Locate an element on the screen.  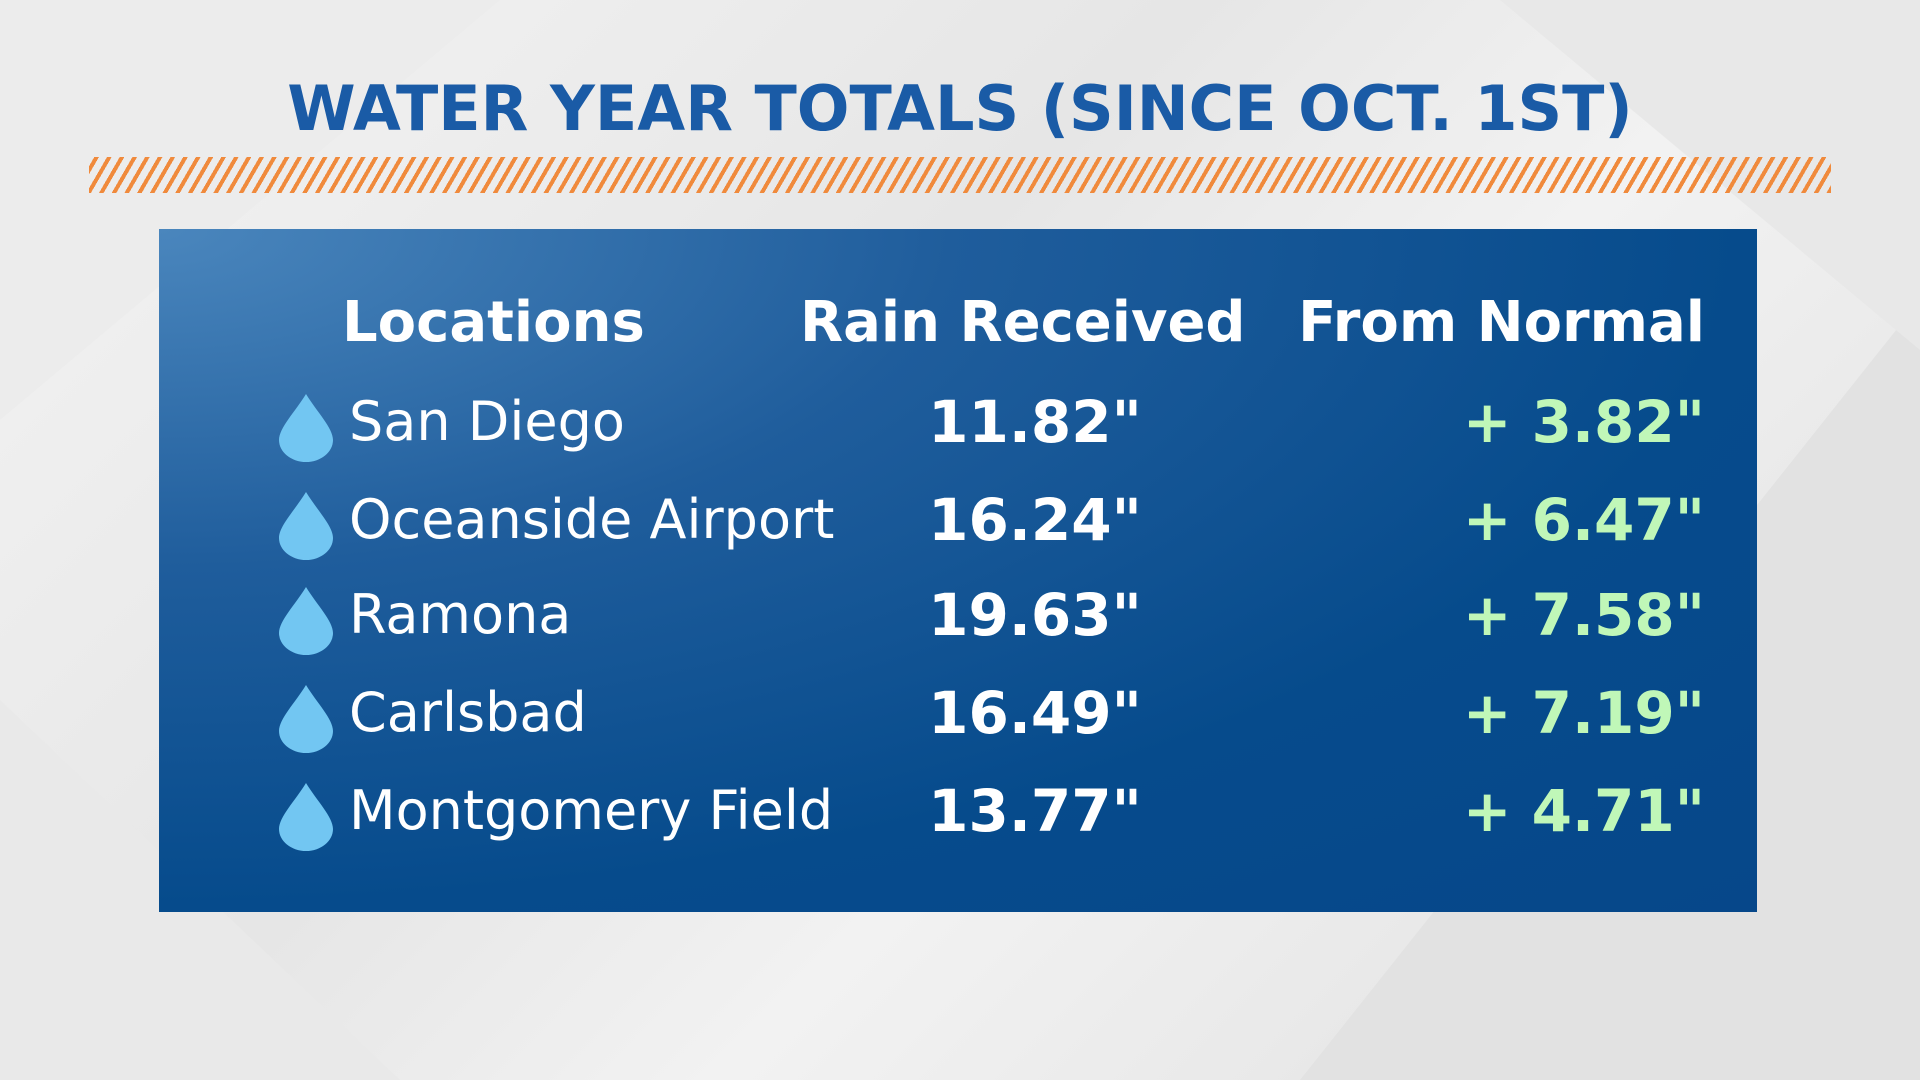
table-row: Montgomery Field 13.77" + 4.71" is located at coordinates (960, 811).